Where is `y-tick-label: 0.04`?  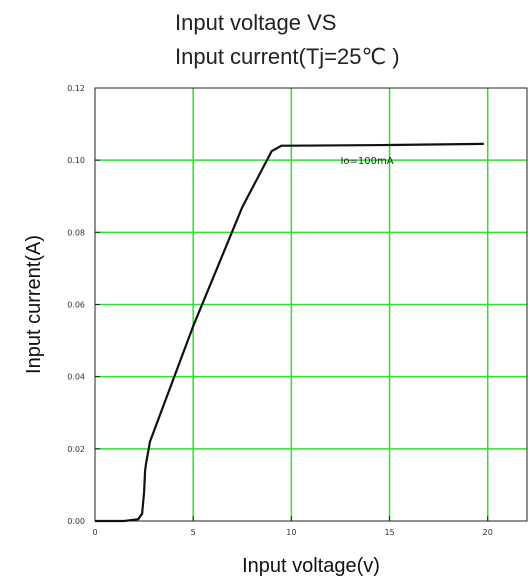
y-tick-label: 0.04 is located at coordinates (76, 377).